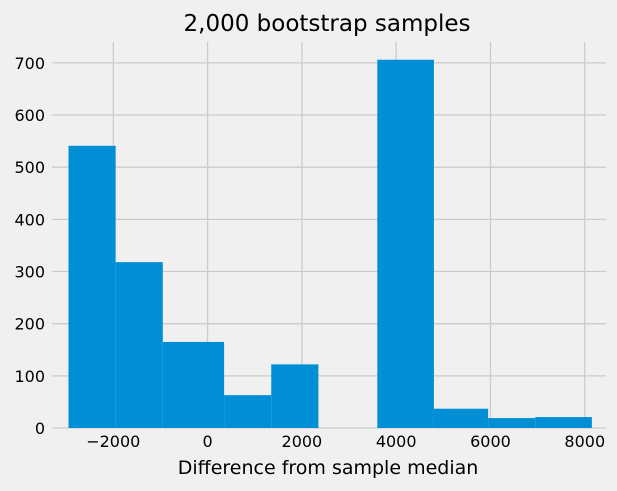 The height and width of the screenshot is (491, 617). I want to click on y-axis-ticks: 0 100 200 300 400 500 600 700, so click(29, 246).